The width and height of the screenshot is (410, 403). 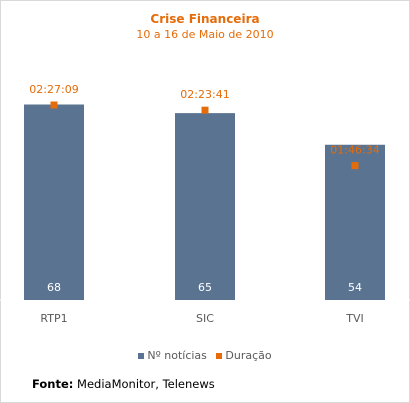 What do you see at coordinates (205, 19) in the screenshot?
I see `chart-title: Crise Financeira` at bounding box center [205, 19].